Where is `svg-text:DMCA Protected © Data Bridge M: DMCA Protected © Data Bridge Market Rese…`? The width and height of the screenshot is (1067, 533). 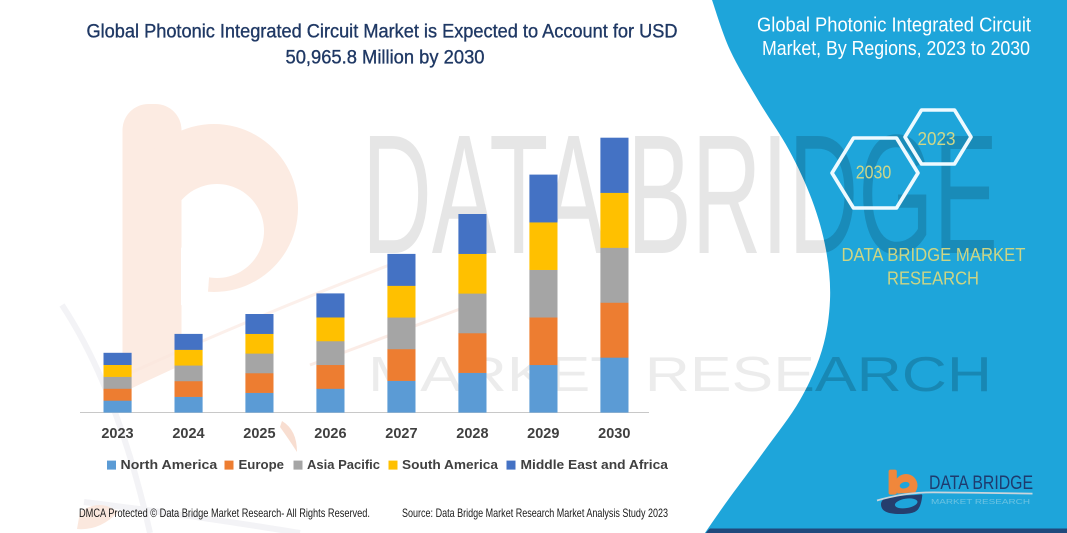
svg-text:DMCA Protected © Data Bridge M: DMCA Protected © Data Bridge Market Rese… is located at coordinates (224, 513).